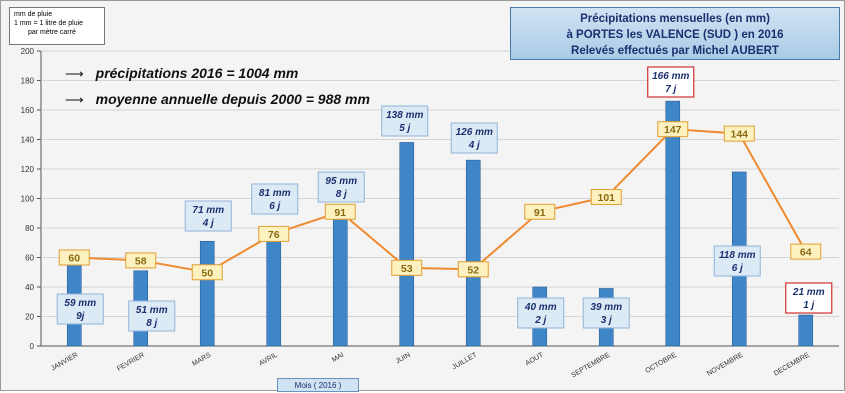  I want to click on unit-note-line1: mm de pluie, so click(33, 14).